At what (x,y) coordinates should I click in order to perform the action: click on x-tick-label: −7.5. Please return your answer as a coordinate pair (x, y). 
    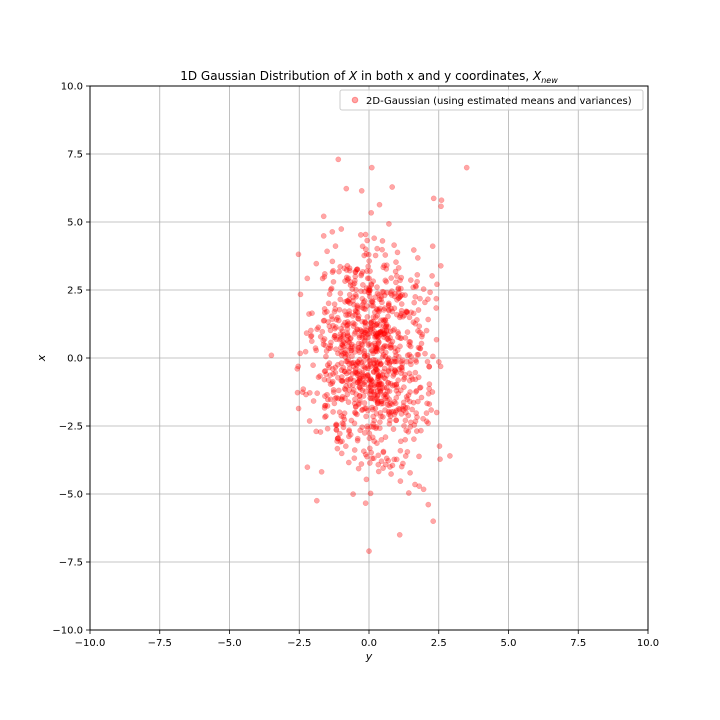
    Looking at the image, I should click on (160, 643).